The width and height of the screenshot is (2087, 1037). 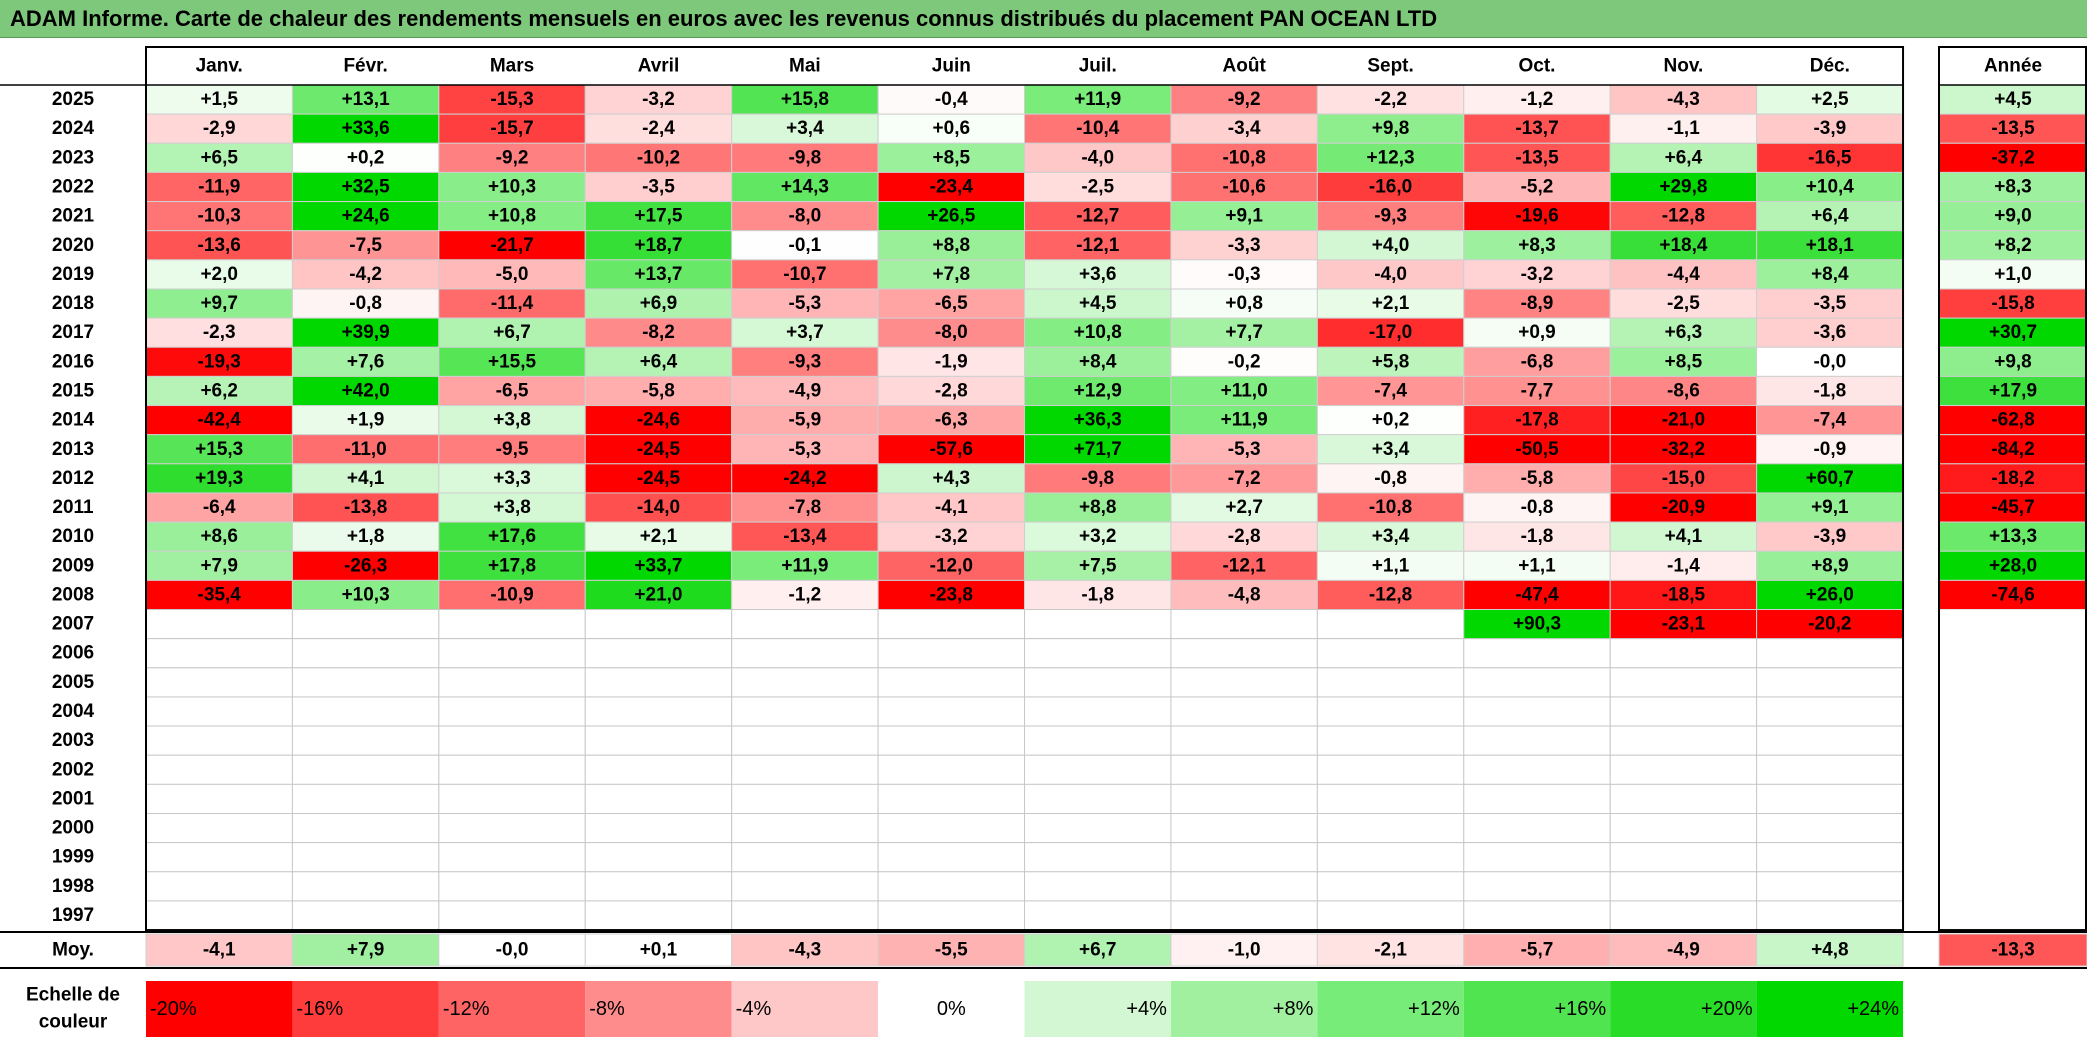 I want to click on cell-value: -4,8, so click(x=1244, y=594).